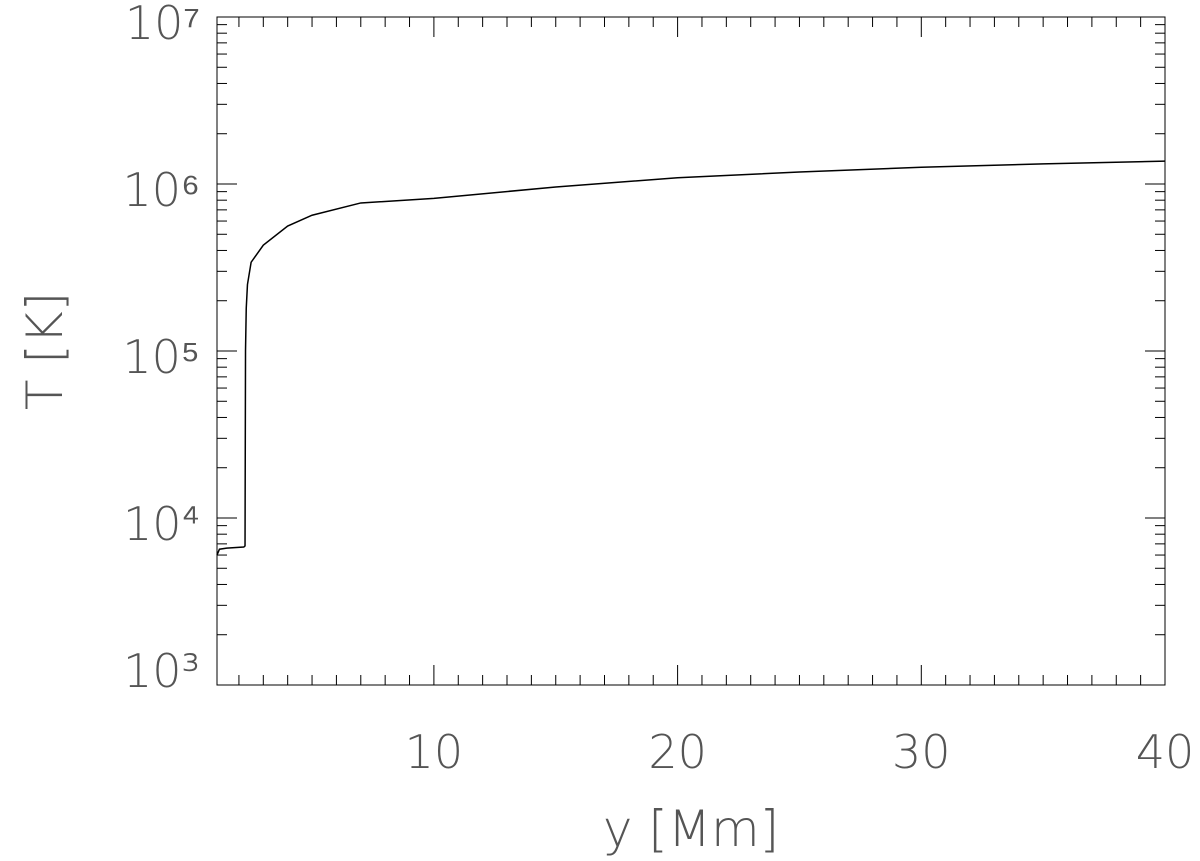 This screenshot has width=1200, height=861. Describe the element at coordinates (45, 351) in the screenshot. I see `y-axis-label: T [K]` at that location.